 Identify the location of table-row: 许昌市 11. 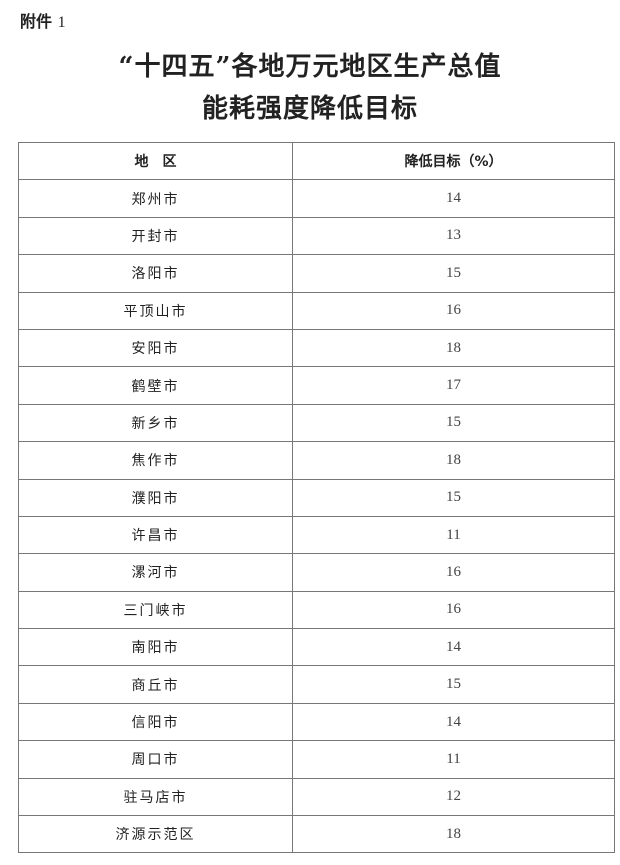
(316, 535).